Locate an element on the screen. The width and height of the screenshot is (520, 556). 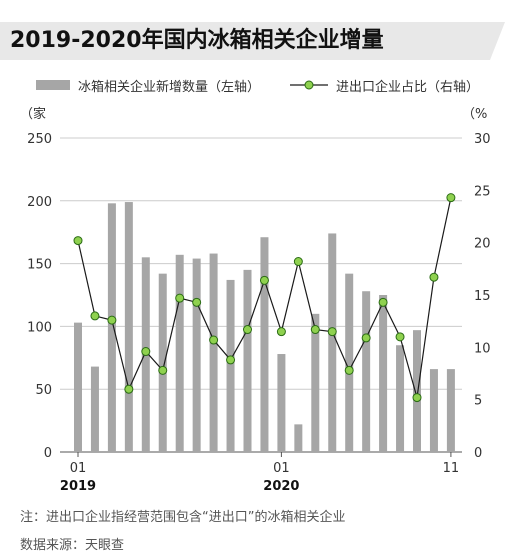
legend-item-line: 进出口企业占比（右轴） is located at coordinates (384, 85).